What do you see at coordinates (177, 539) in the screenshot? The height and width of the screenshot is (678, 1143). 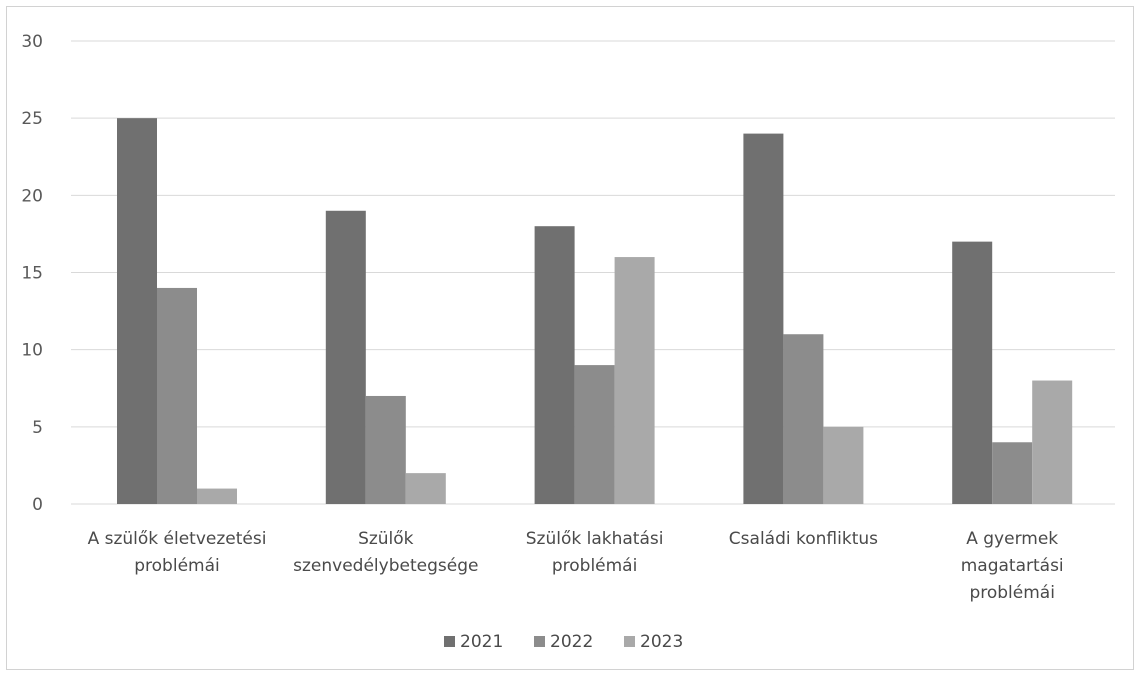 I see `x-category-label: A szülők életvezetési` at bounding box center [177, 539].